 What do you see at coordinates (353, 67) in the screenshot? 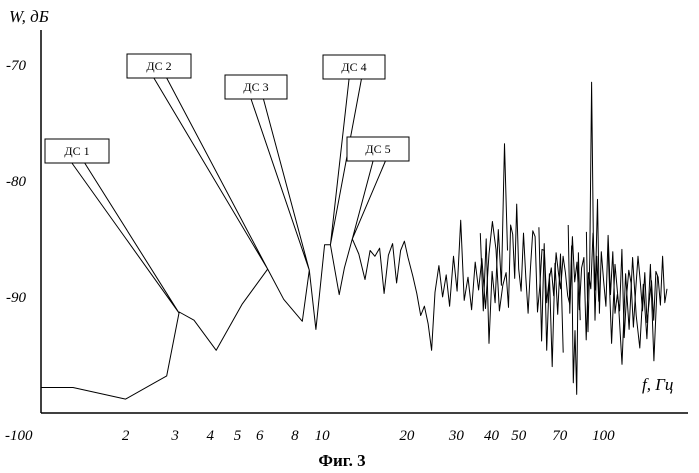
I see `callout-label: ДС 4` at bounding box center [353, 67].